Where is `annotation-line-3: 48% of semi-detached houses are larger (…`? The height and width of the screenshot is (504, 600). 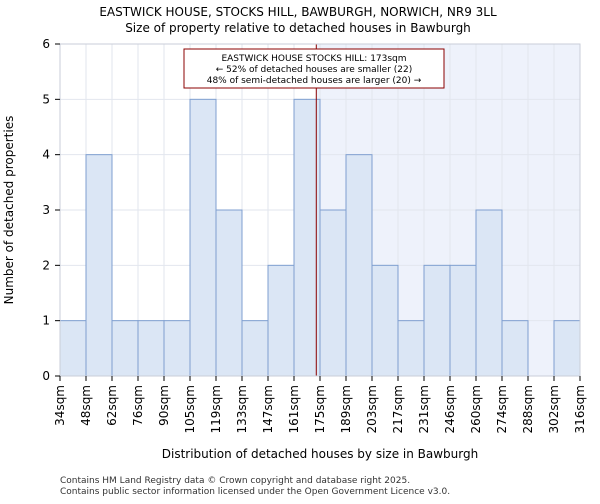
annotation-line-3: 48% of semi-detached houses are larger (… is located at coordinates (314, 81).